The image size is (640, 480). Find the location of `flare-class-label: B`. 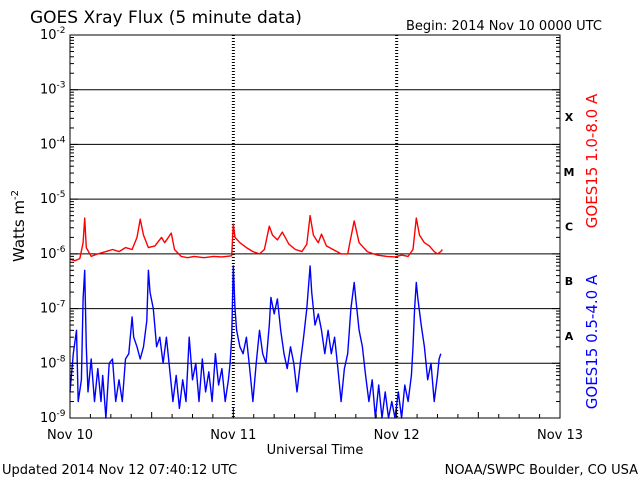

flare-class-label: B is located at coordinates (569, 281).